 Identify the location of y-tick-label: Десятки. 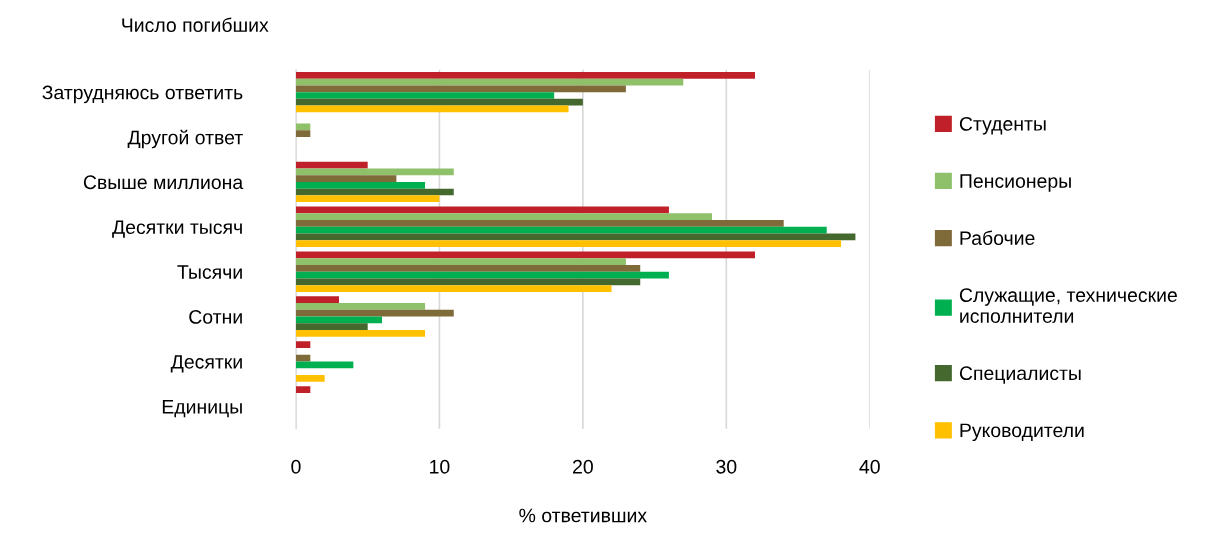
(206, 364).